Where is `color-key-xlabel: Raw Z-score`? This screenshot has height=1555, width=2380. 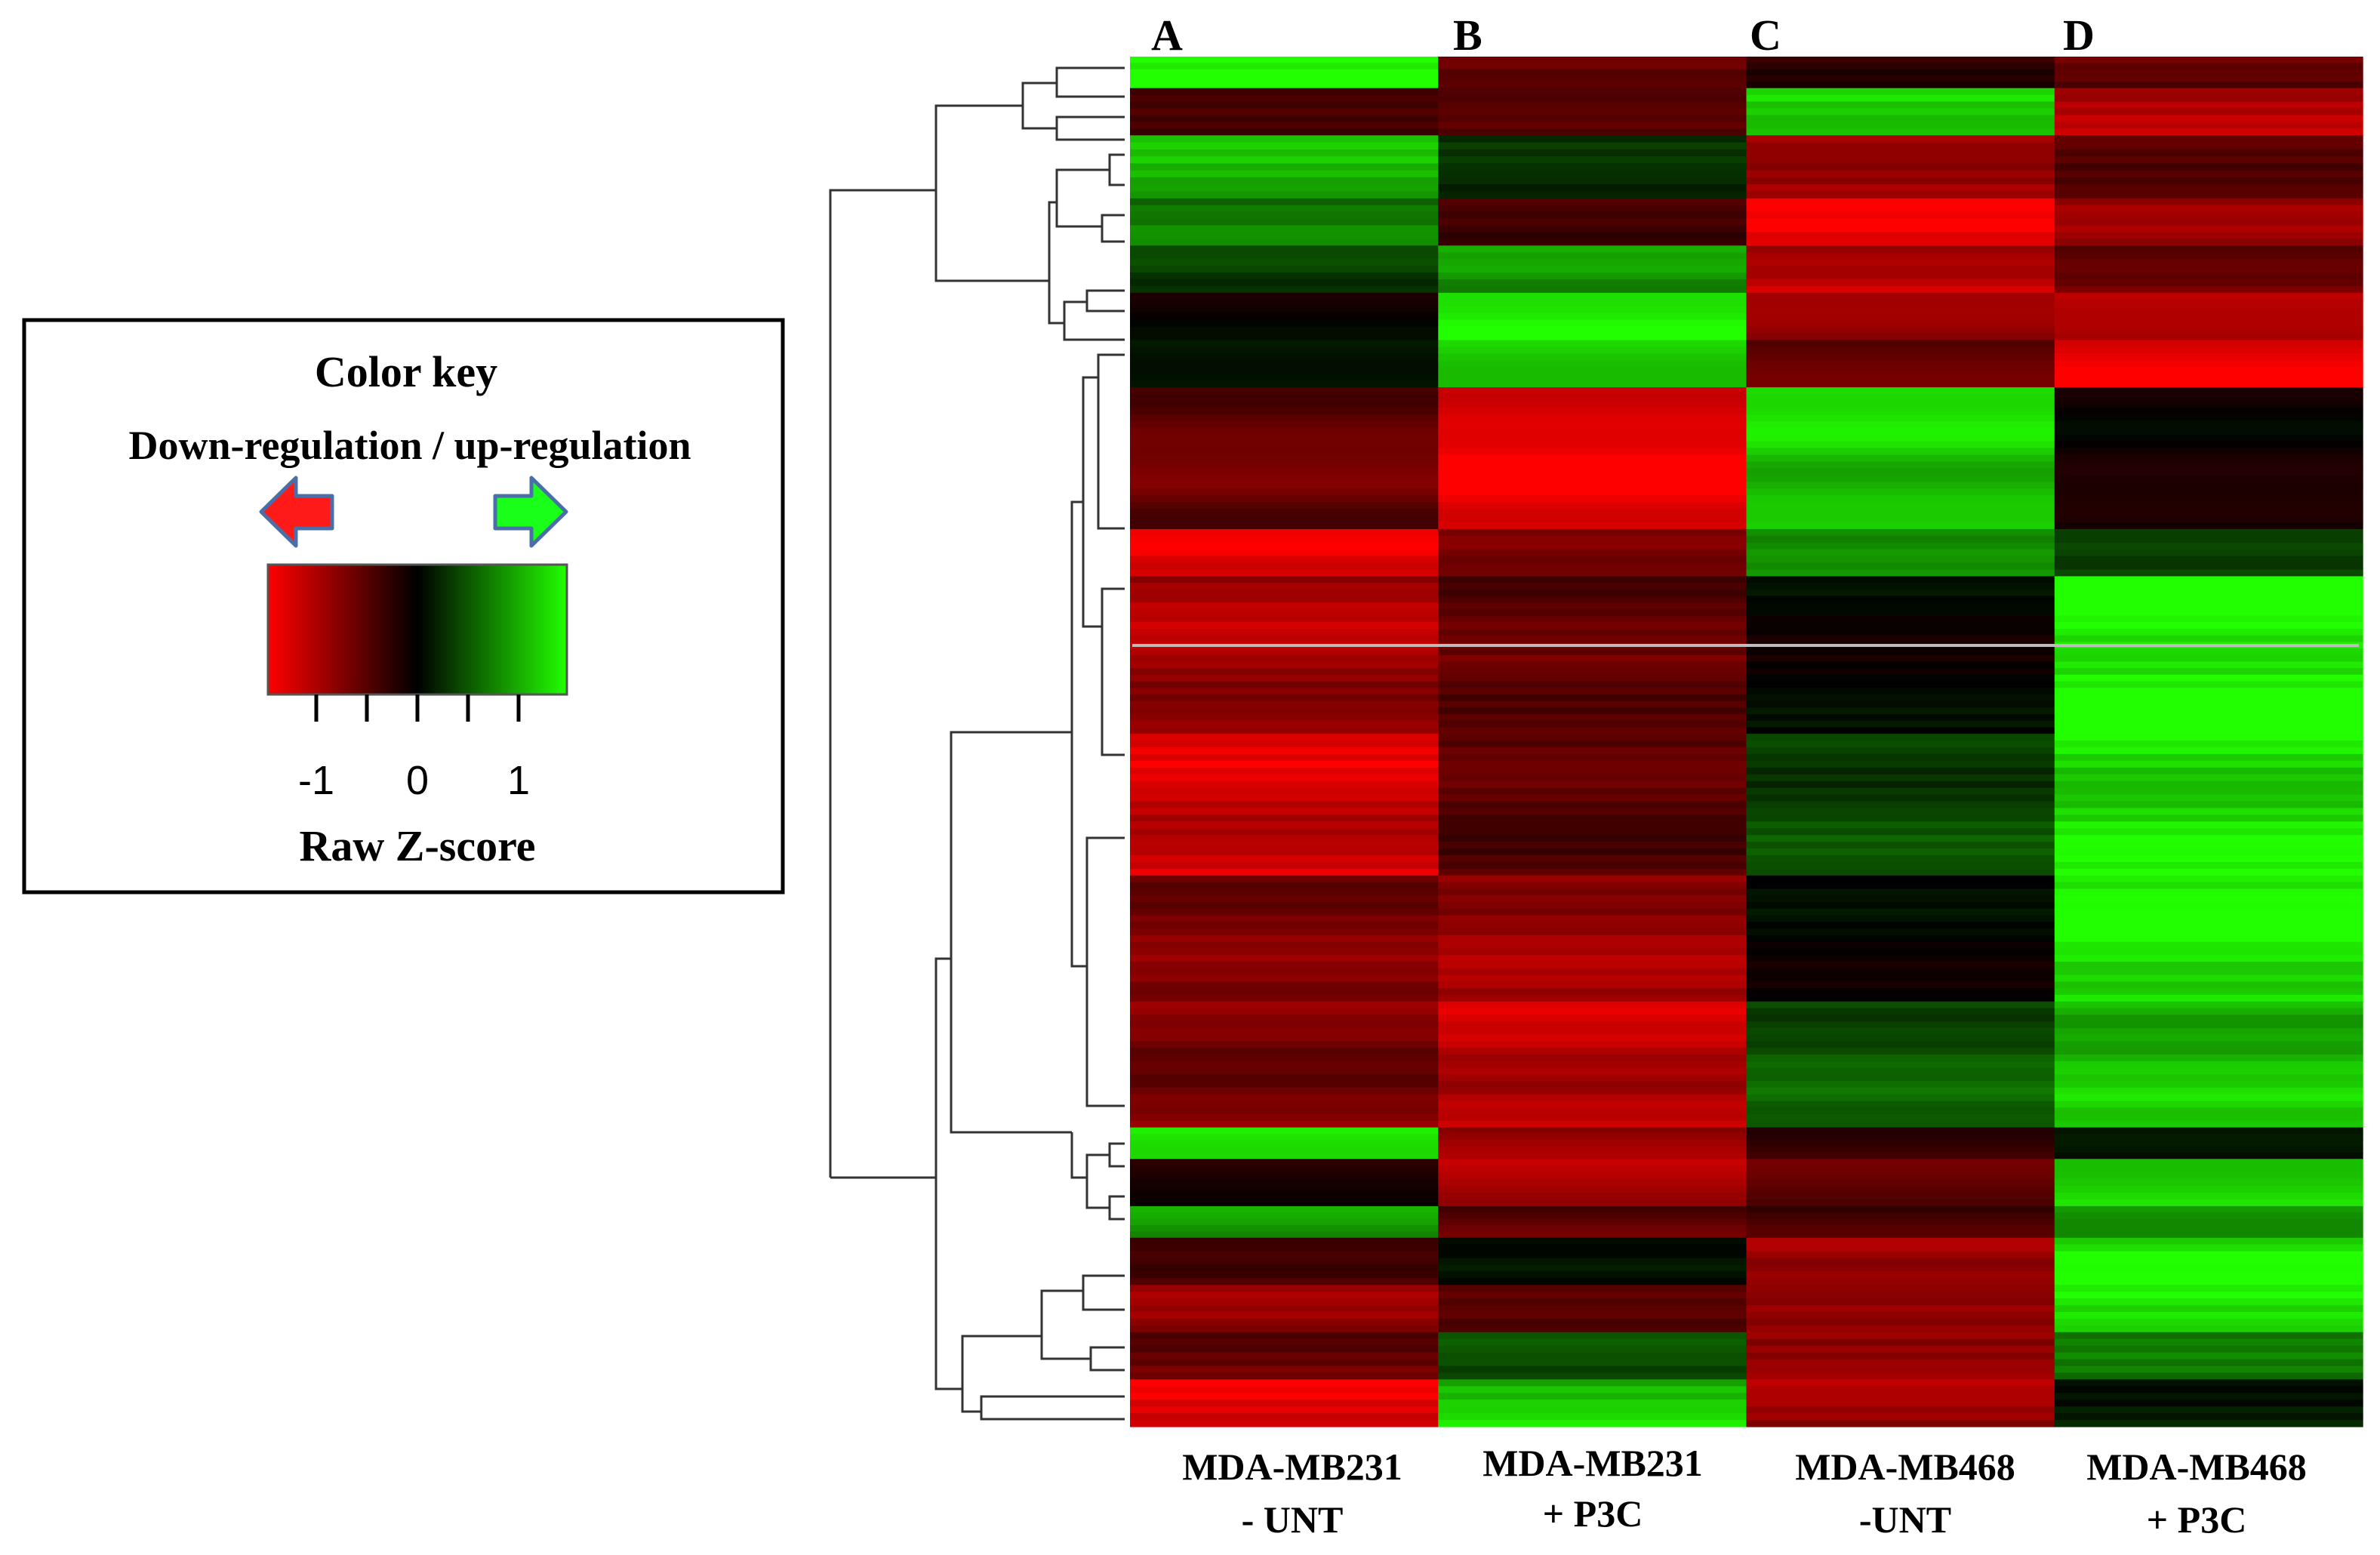 color-key-xlabel: Raw Z-score is located at coordinates (417, 845).